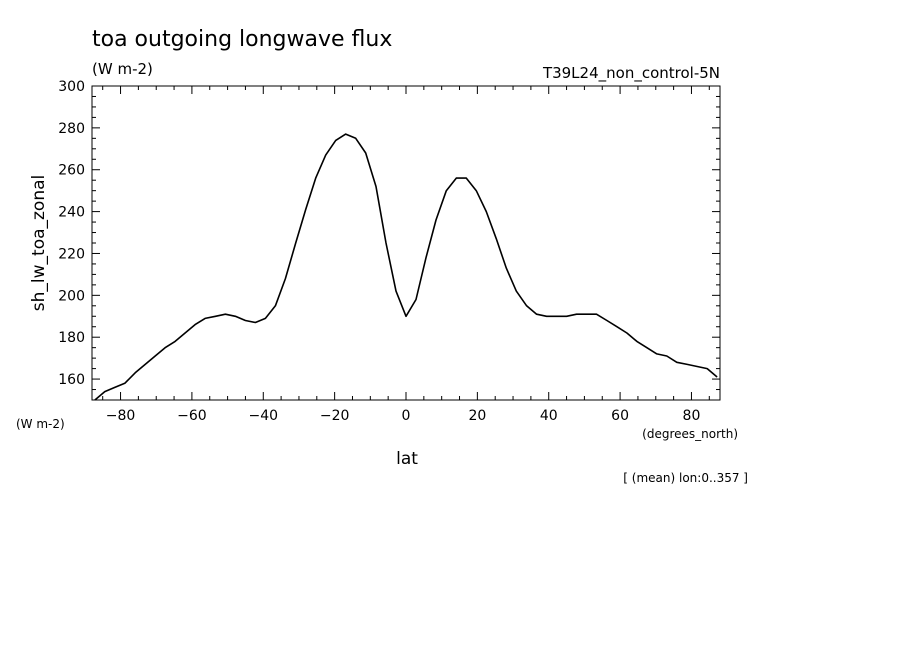 The image size is (904, 654). What do you see at coordinates (121, 416) in the screenshot?
I see `x-tick-label: −80` at bounding box center [121, 416].